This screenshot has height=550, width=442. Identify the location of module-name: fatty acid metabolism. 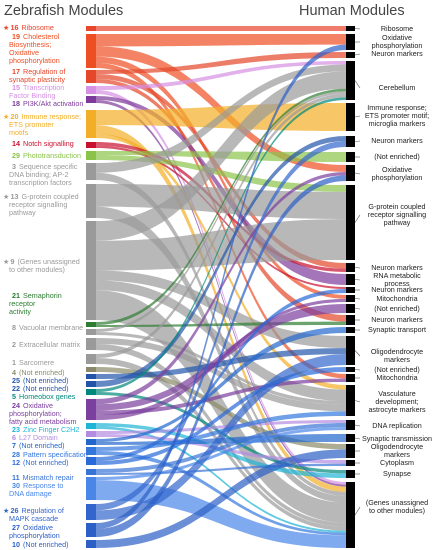
(43, 421).